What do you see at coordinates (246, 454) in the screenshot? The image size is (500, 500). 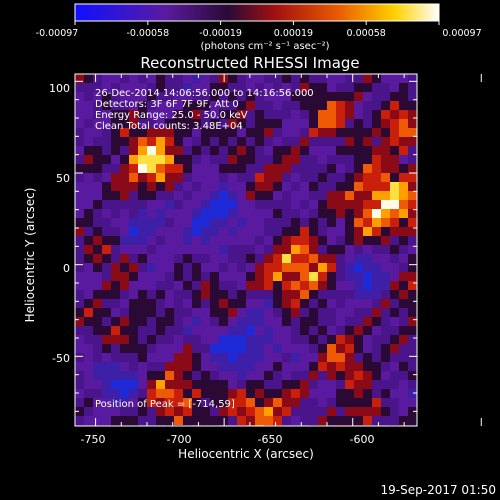 I see `x-axis-label: Heliocentric X (arcsec)` at bounding box center [246, 454].